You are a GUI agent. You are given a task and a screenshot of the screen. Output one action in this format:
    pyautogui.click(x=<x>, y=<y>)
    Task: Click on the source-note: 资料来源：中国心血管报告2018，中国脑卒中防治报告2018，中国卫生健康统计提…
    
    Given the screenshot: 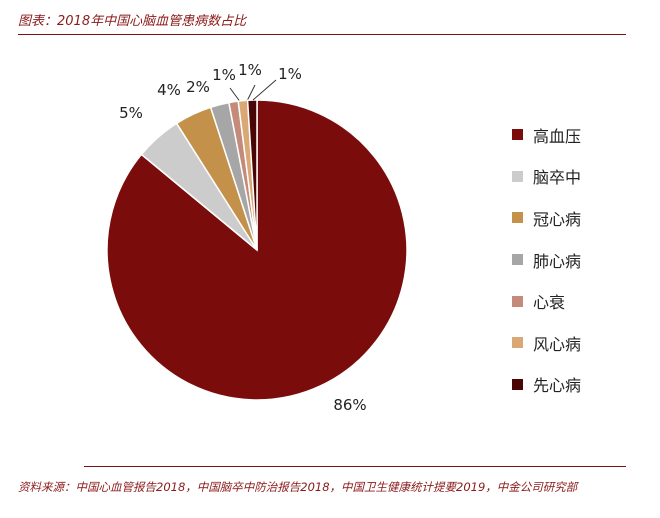 What is the action you would take?
    pyautogui.click(x=298, y=487)
    